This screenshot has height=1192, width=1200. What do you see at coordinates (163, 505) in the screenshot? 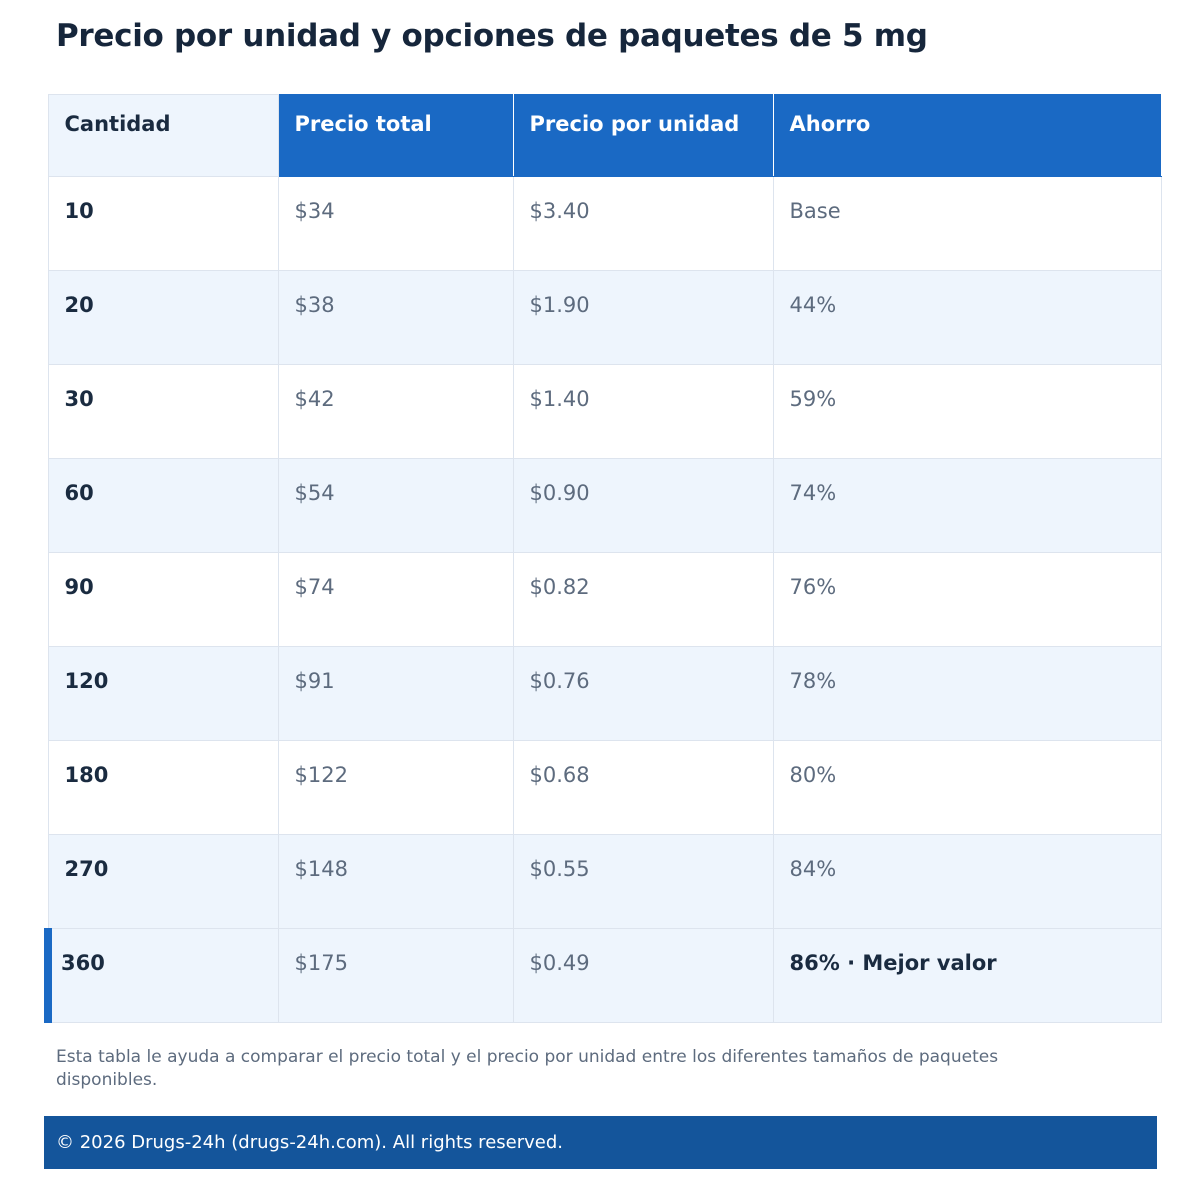
I see `cell-quantity: 60` at bounding box center [163, 505].